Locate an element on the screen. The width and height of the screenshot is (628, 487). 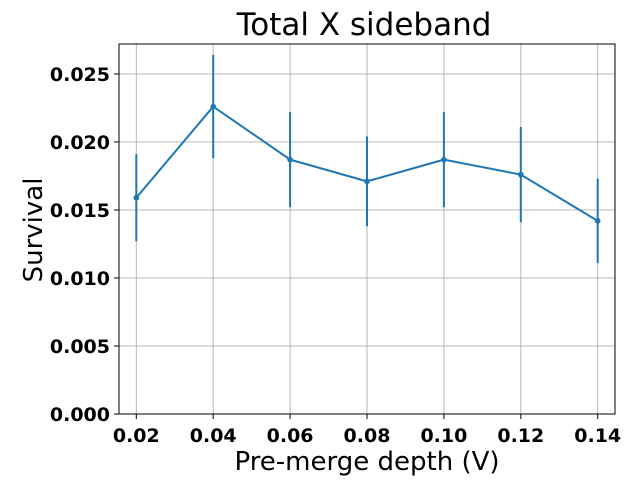
x-tick-label: 0.02 is located at coordinates (136, 436).